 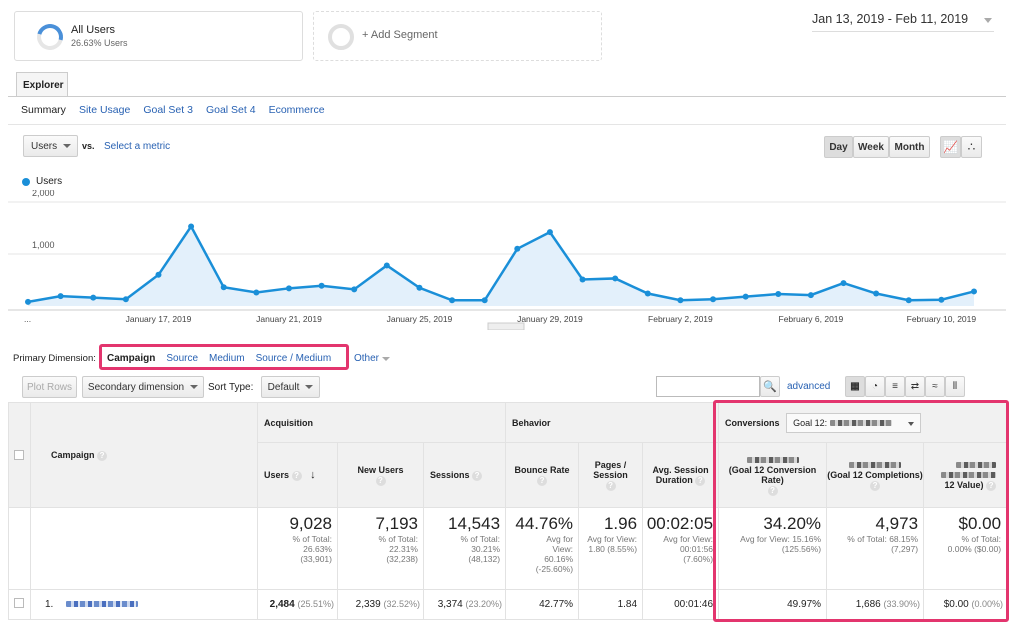 I want to click on completions-column-header: (Goal 12 Completions)?, so click(x=875, y=475).